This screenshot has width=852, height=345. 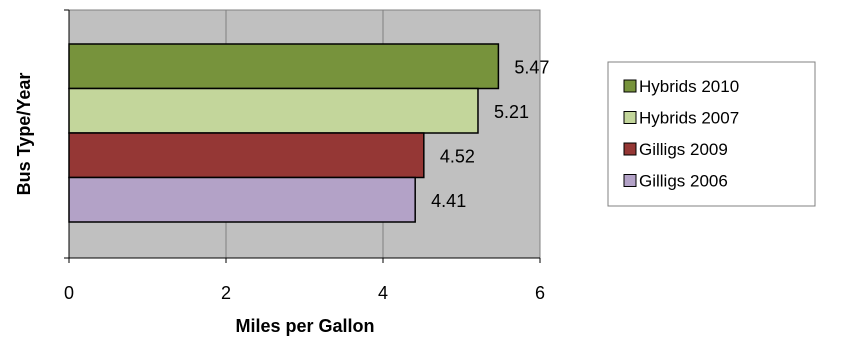 I want to click on data-label: 4.52, so click(x=457, y=156).